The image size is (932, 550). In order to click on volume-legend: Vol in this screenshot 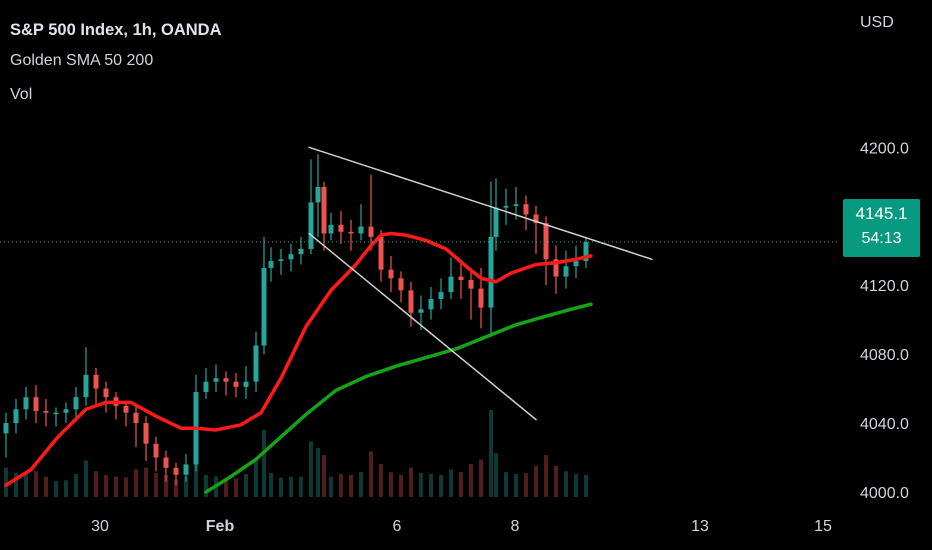, I will do `click(21, 94)`.